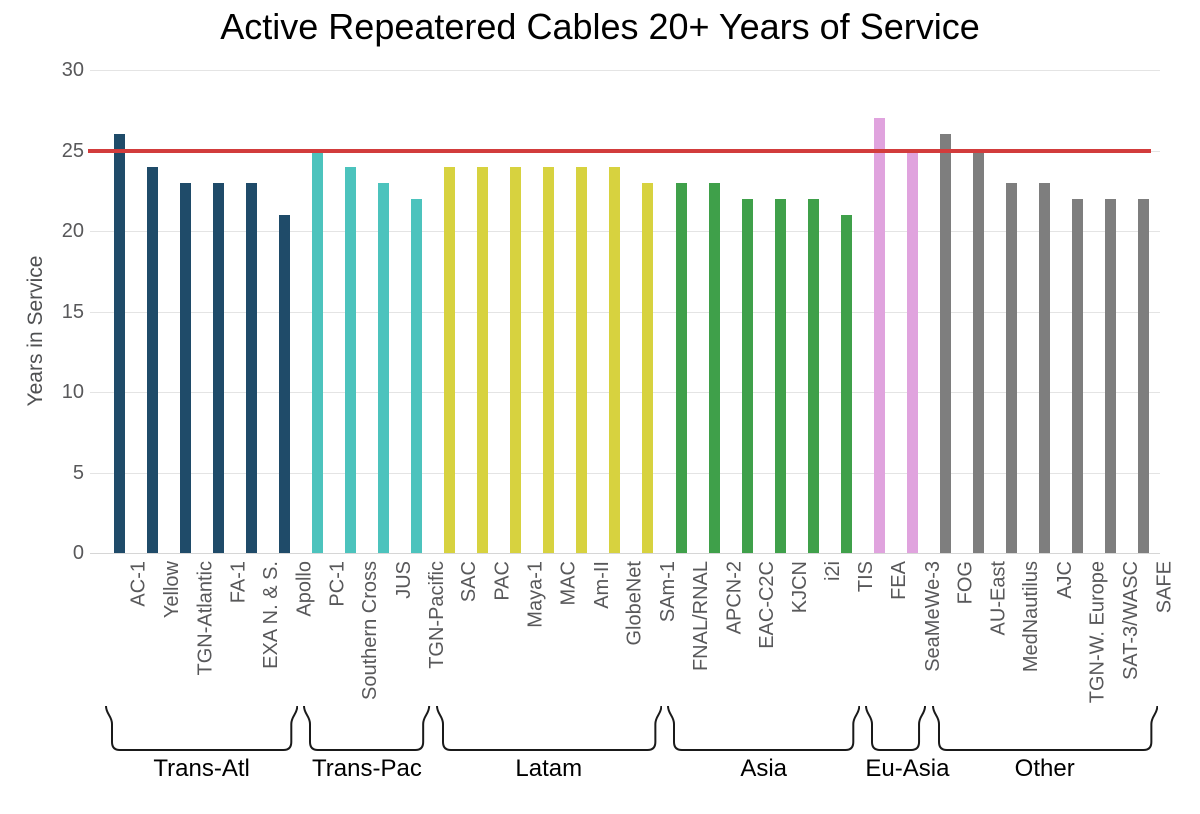  What do you see at coordinates (205, 618) in the screenshot?
I see `x-label-TGN-Atlantic: TGN-Atlantic` at bounding box center [205, 618].